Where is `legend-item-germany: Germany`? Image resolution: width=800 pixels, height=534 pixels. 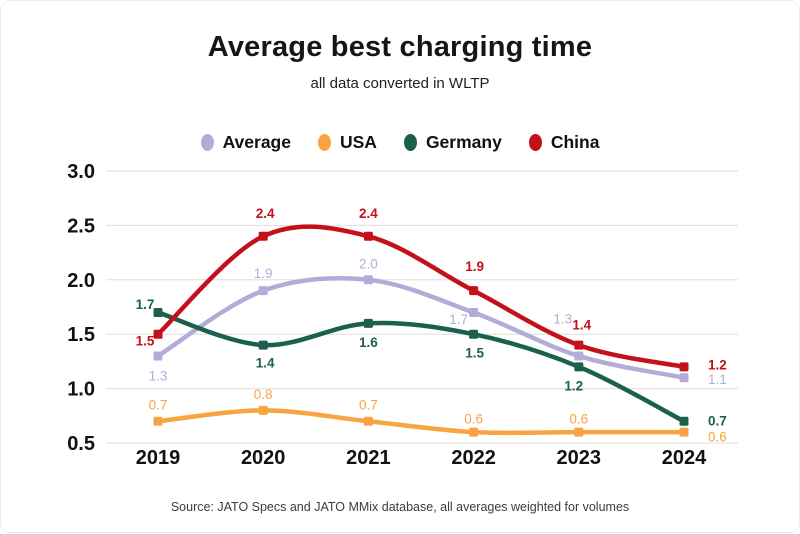 legend-item-germany: Germany is located at coordinates (452, 142).